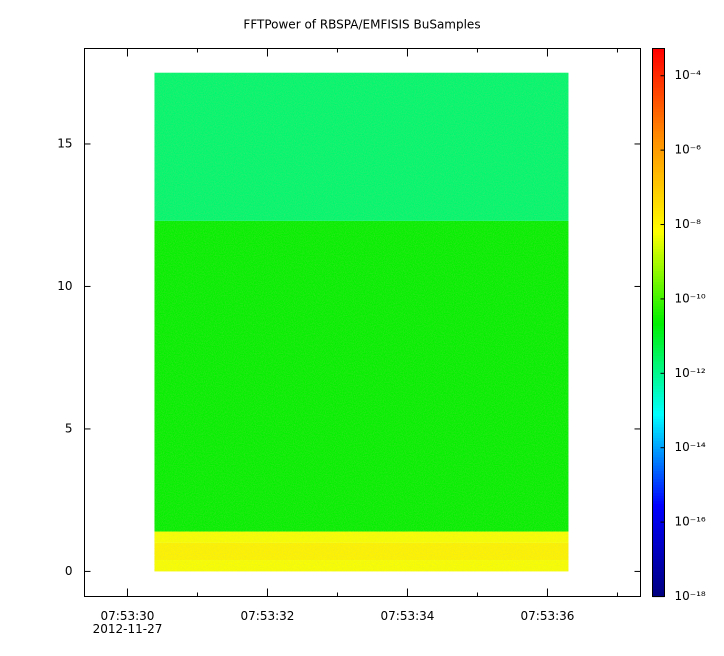 This screenshot has height=656, width=724. I want to click on y-tick-label: 0, so click(69, 571).